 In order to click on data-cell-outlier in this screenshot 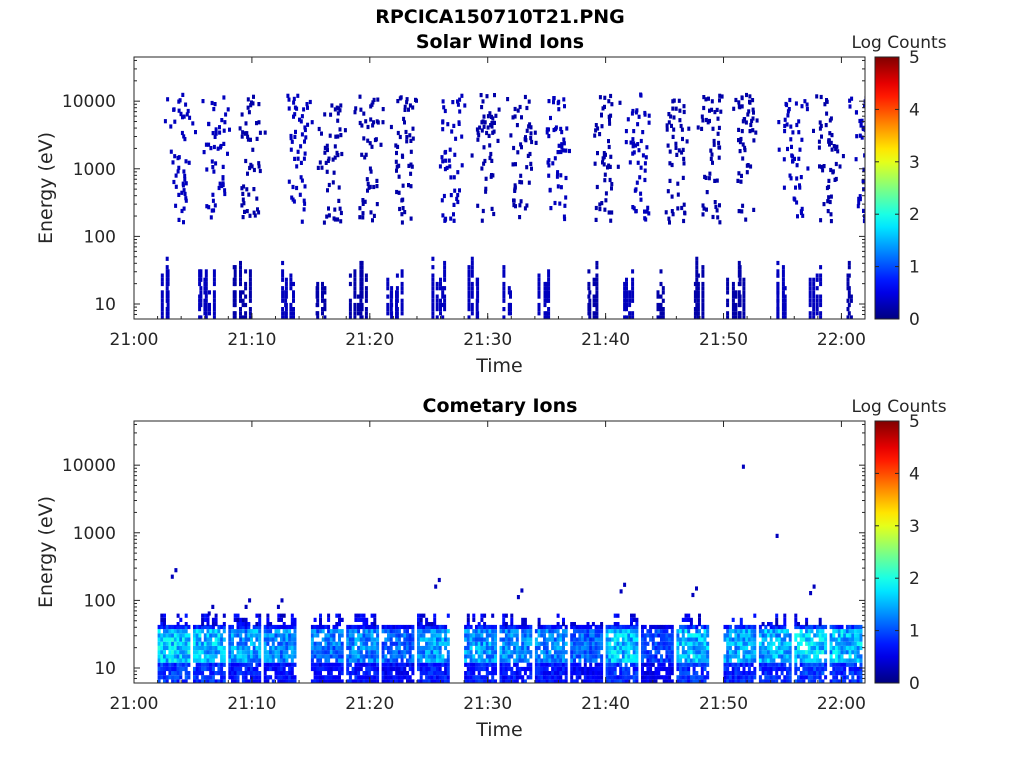, I will do `click(209, 613)`.